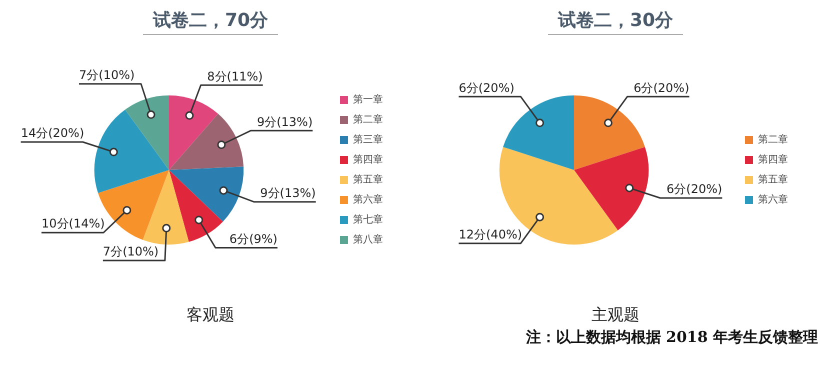 Image resolution: width=827 pixels, height=375 pixels. I want to click on chart-title: 试卷二，70分, so click(210, 21).